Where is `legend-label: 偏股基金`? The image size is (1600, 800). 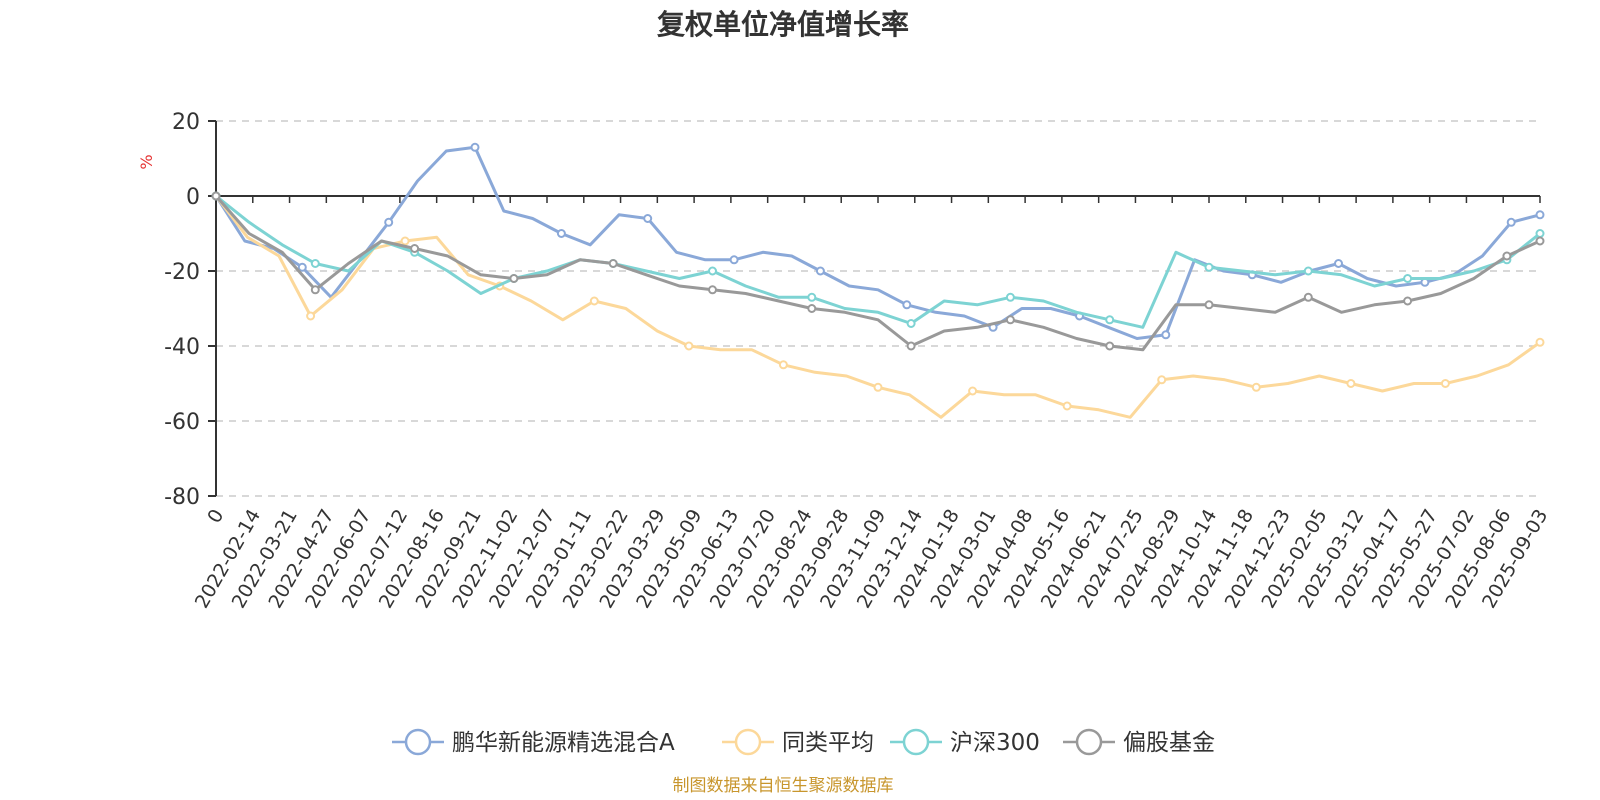 legend-label: 偏股基金 is located at coordinates (1169, 743).